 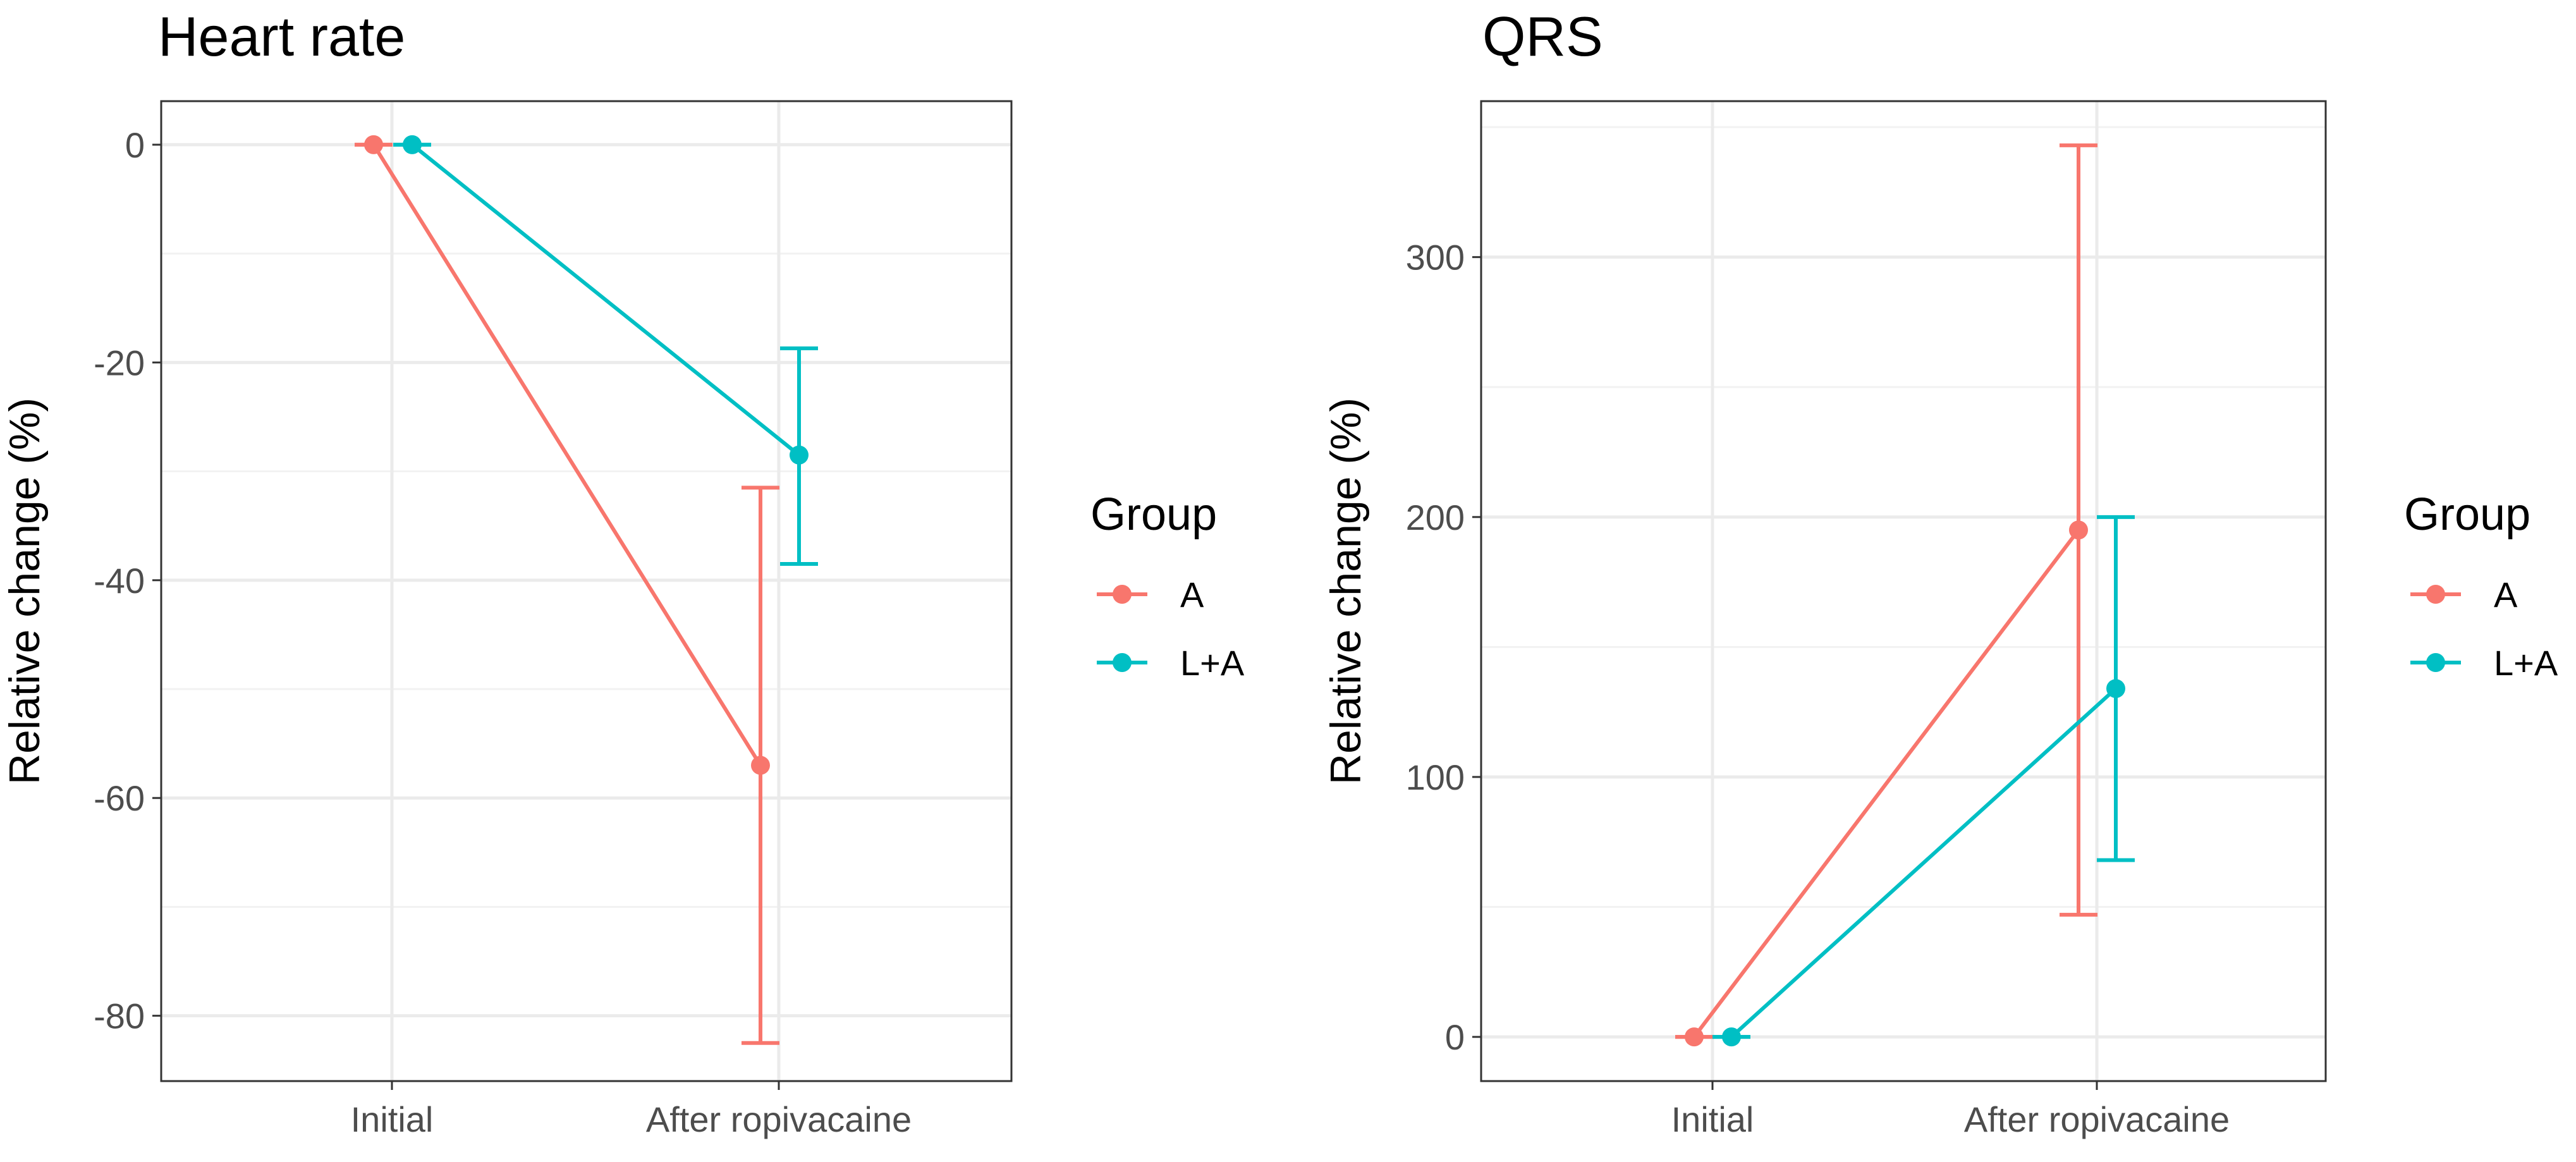 I want to click on chart-title: QRS, so click(x=1542, y=36).